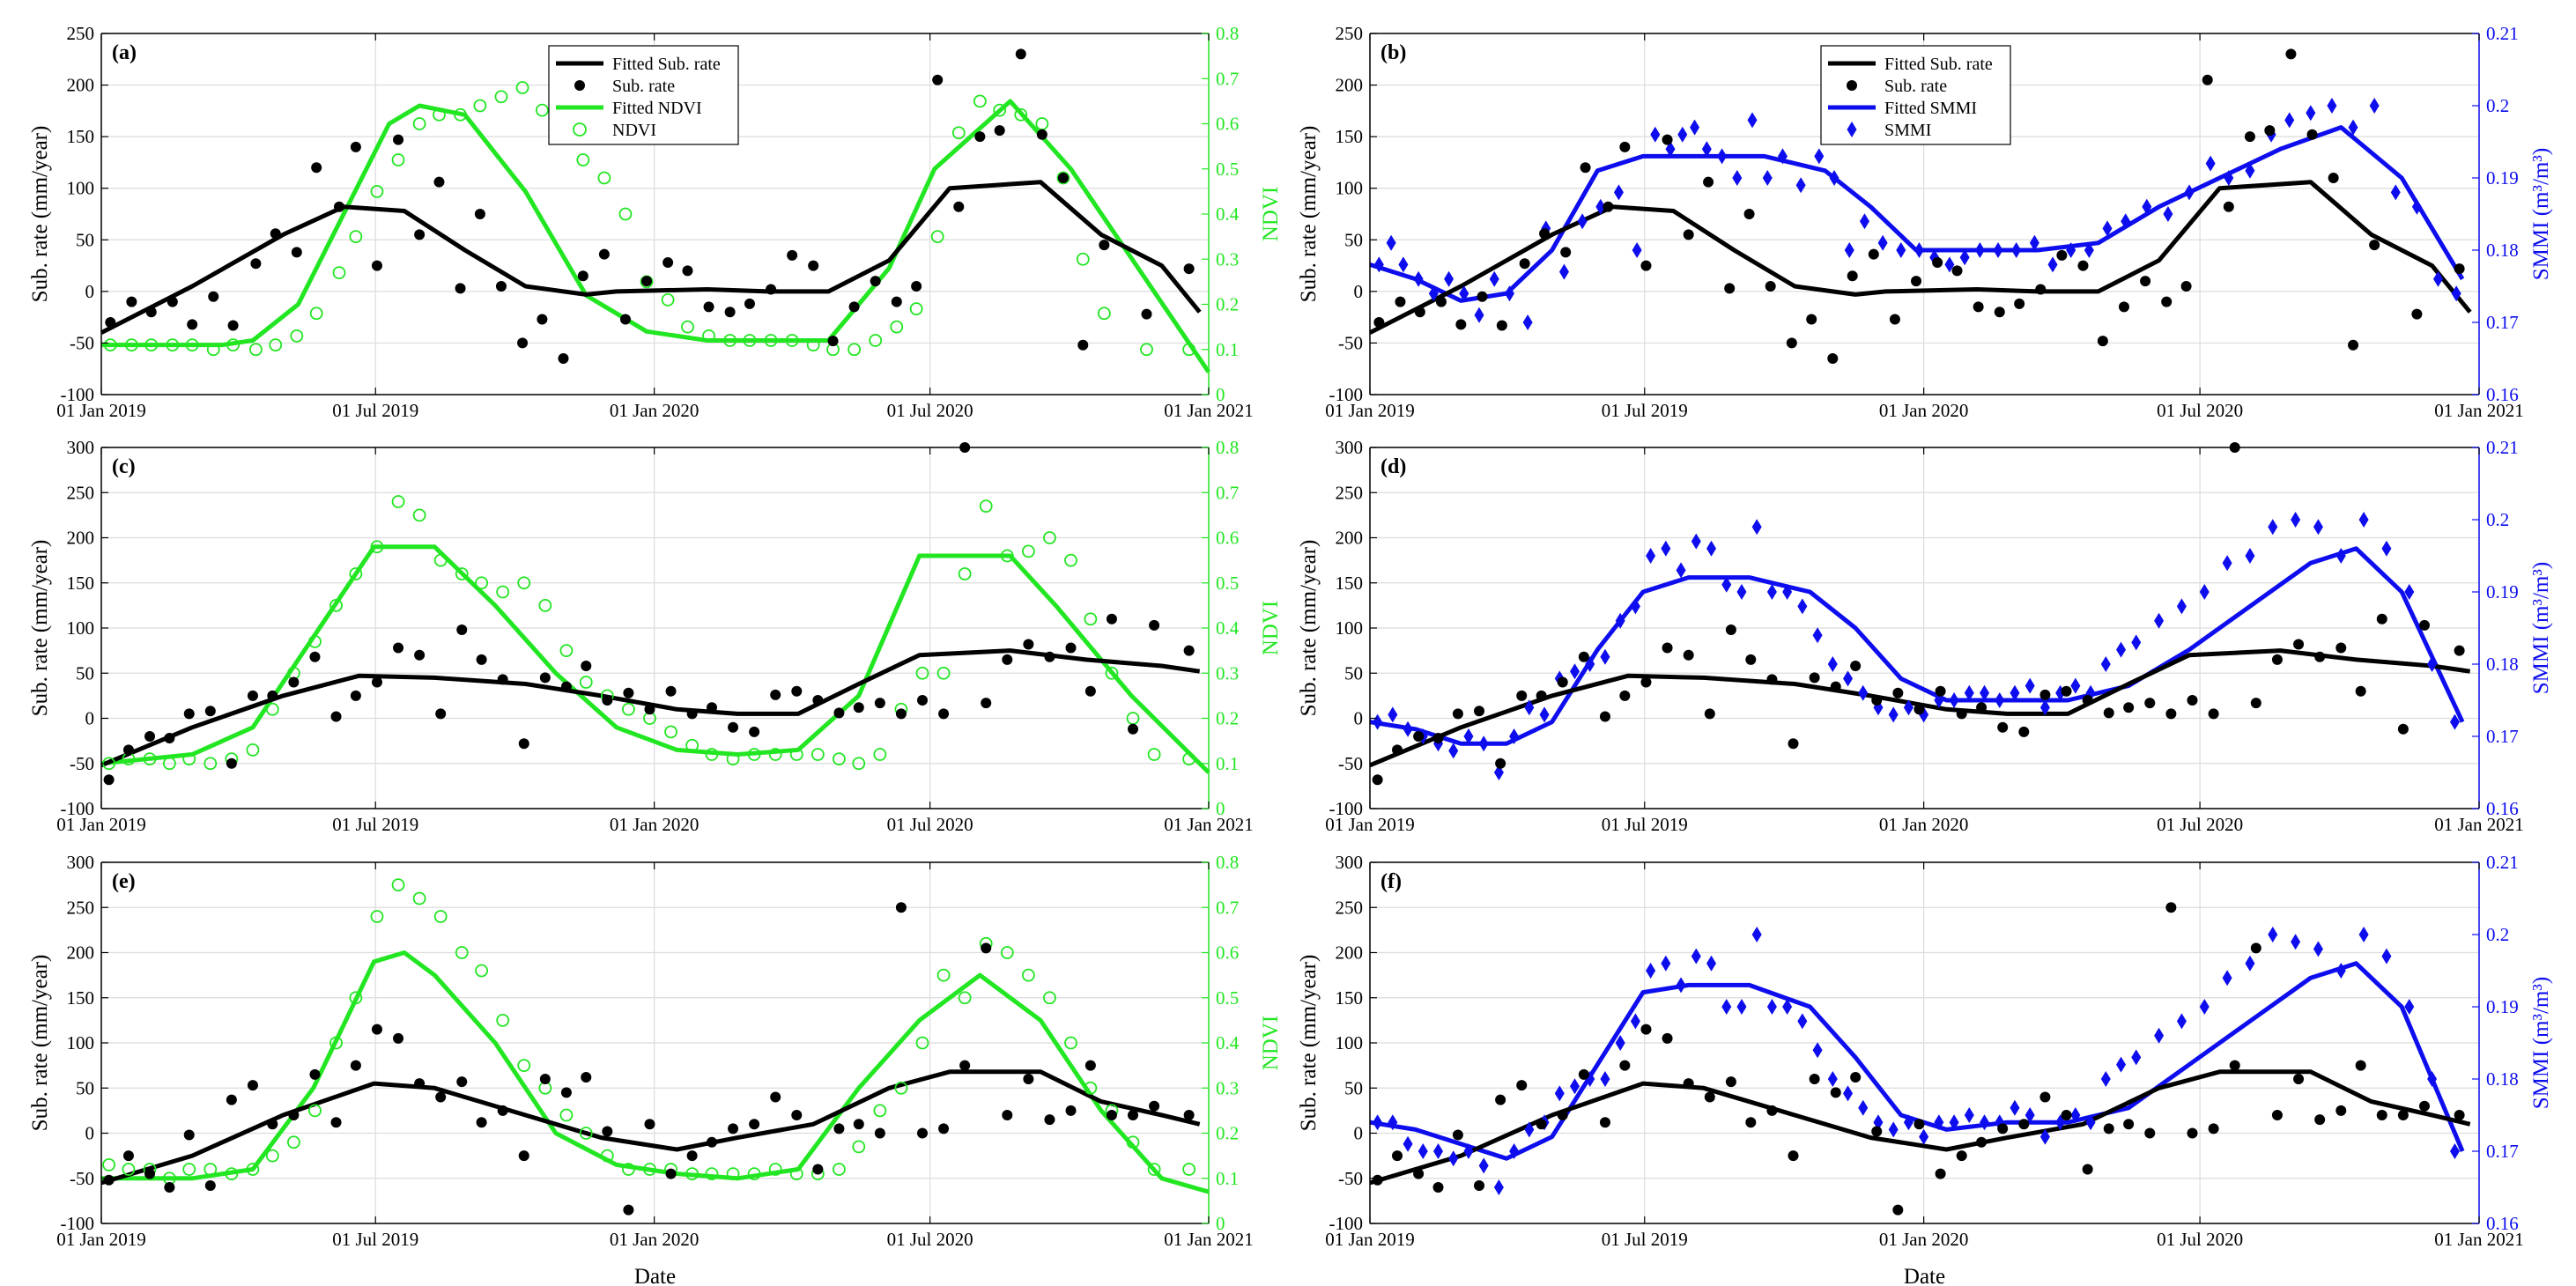  What do you see at coordinates (655, 824) in the screenshot?
I see `x-tick-label: 01 Jan 2020` at bounding box center [655, 824].